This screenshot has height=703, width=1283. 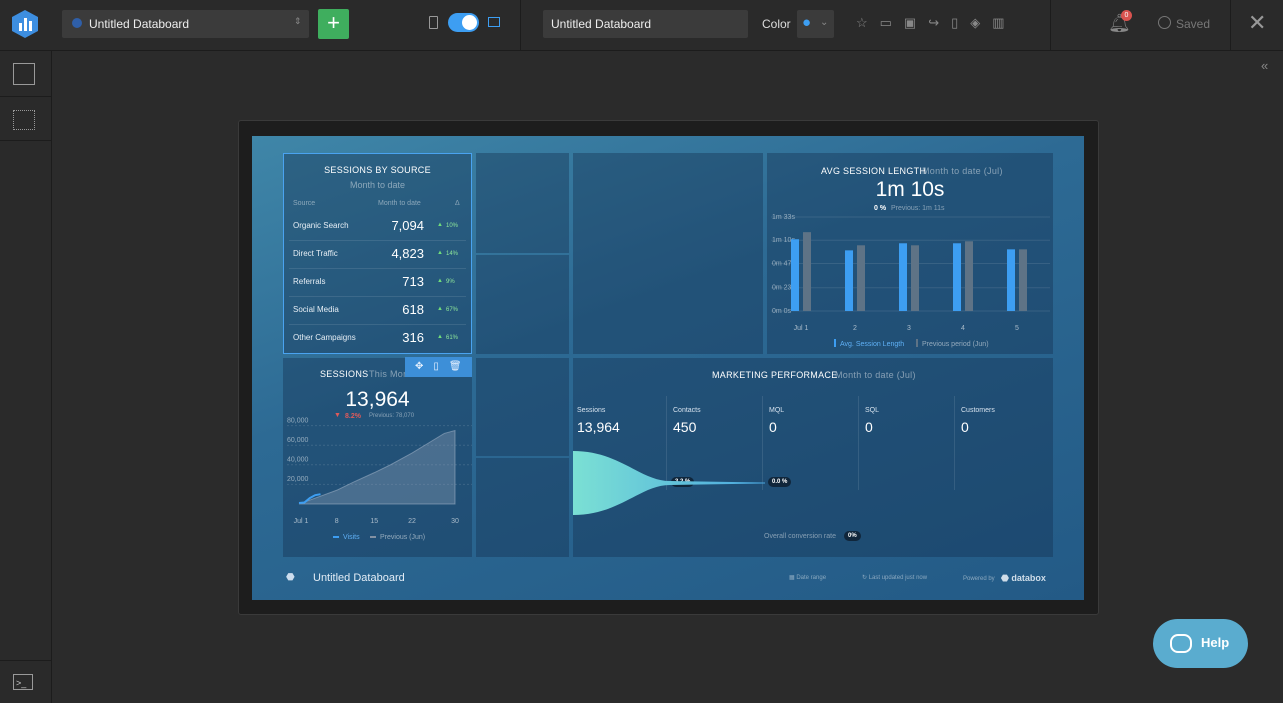 What do you see at coordinates (24, 120) in the screenshot?
I see `custom-block-icon` at bounding box center [24, 120].